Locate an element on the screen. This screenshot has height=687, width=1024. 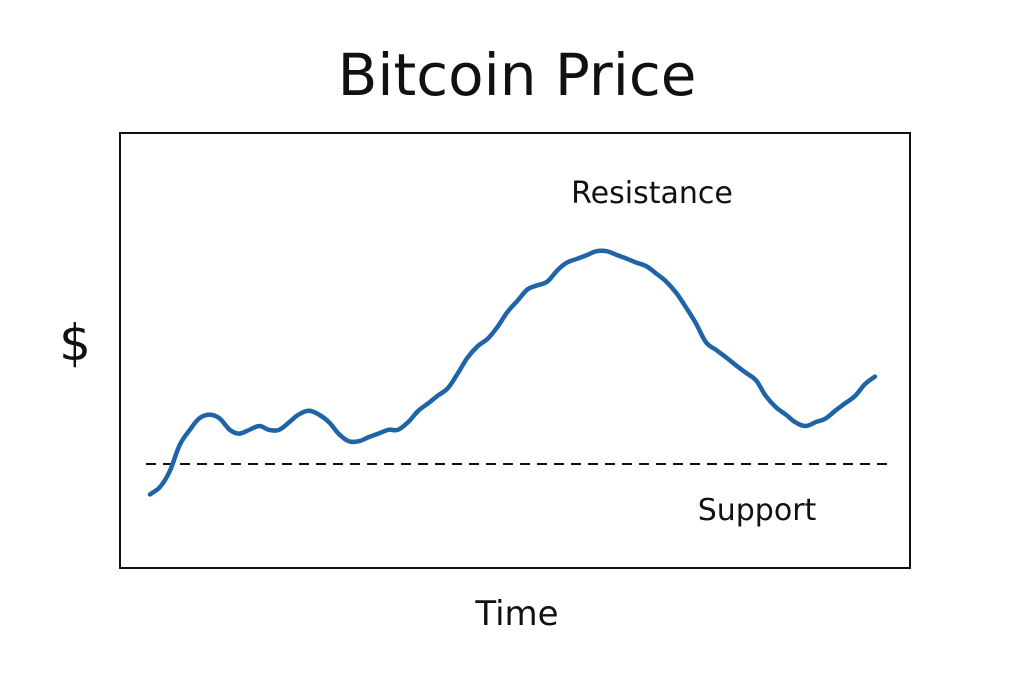
chart-title: Bitcoin Price is located at coordinates (517, 75).